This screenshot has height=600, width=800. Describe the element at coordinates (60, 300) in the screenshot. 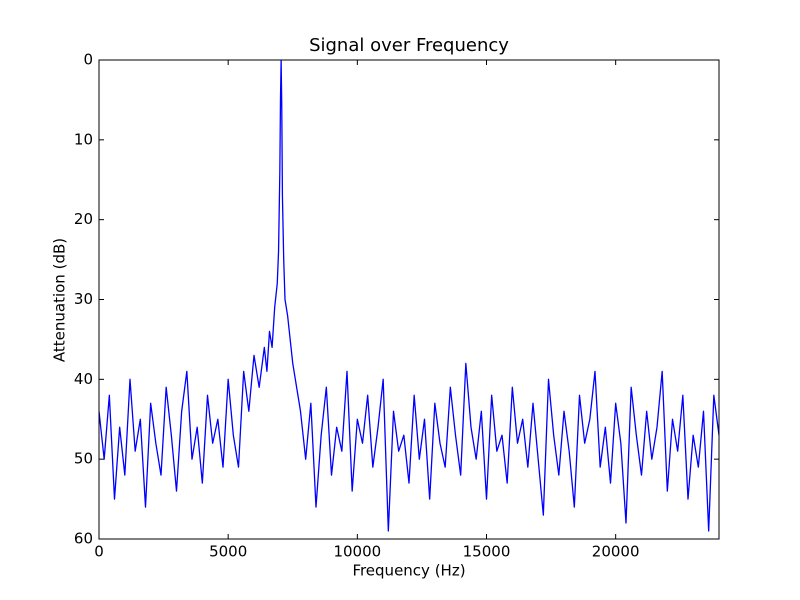

I see `y-axis-label: Attenuation (dB)` at that location.